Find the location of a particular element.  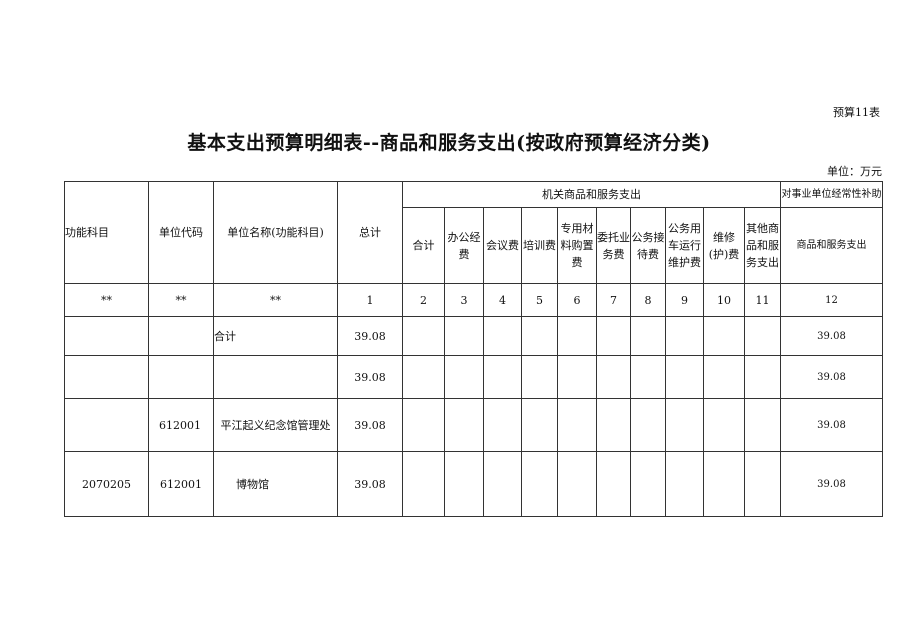

unit-label: 单位：万元 is located at coordinates (854, 171).